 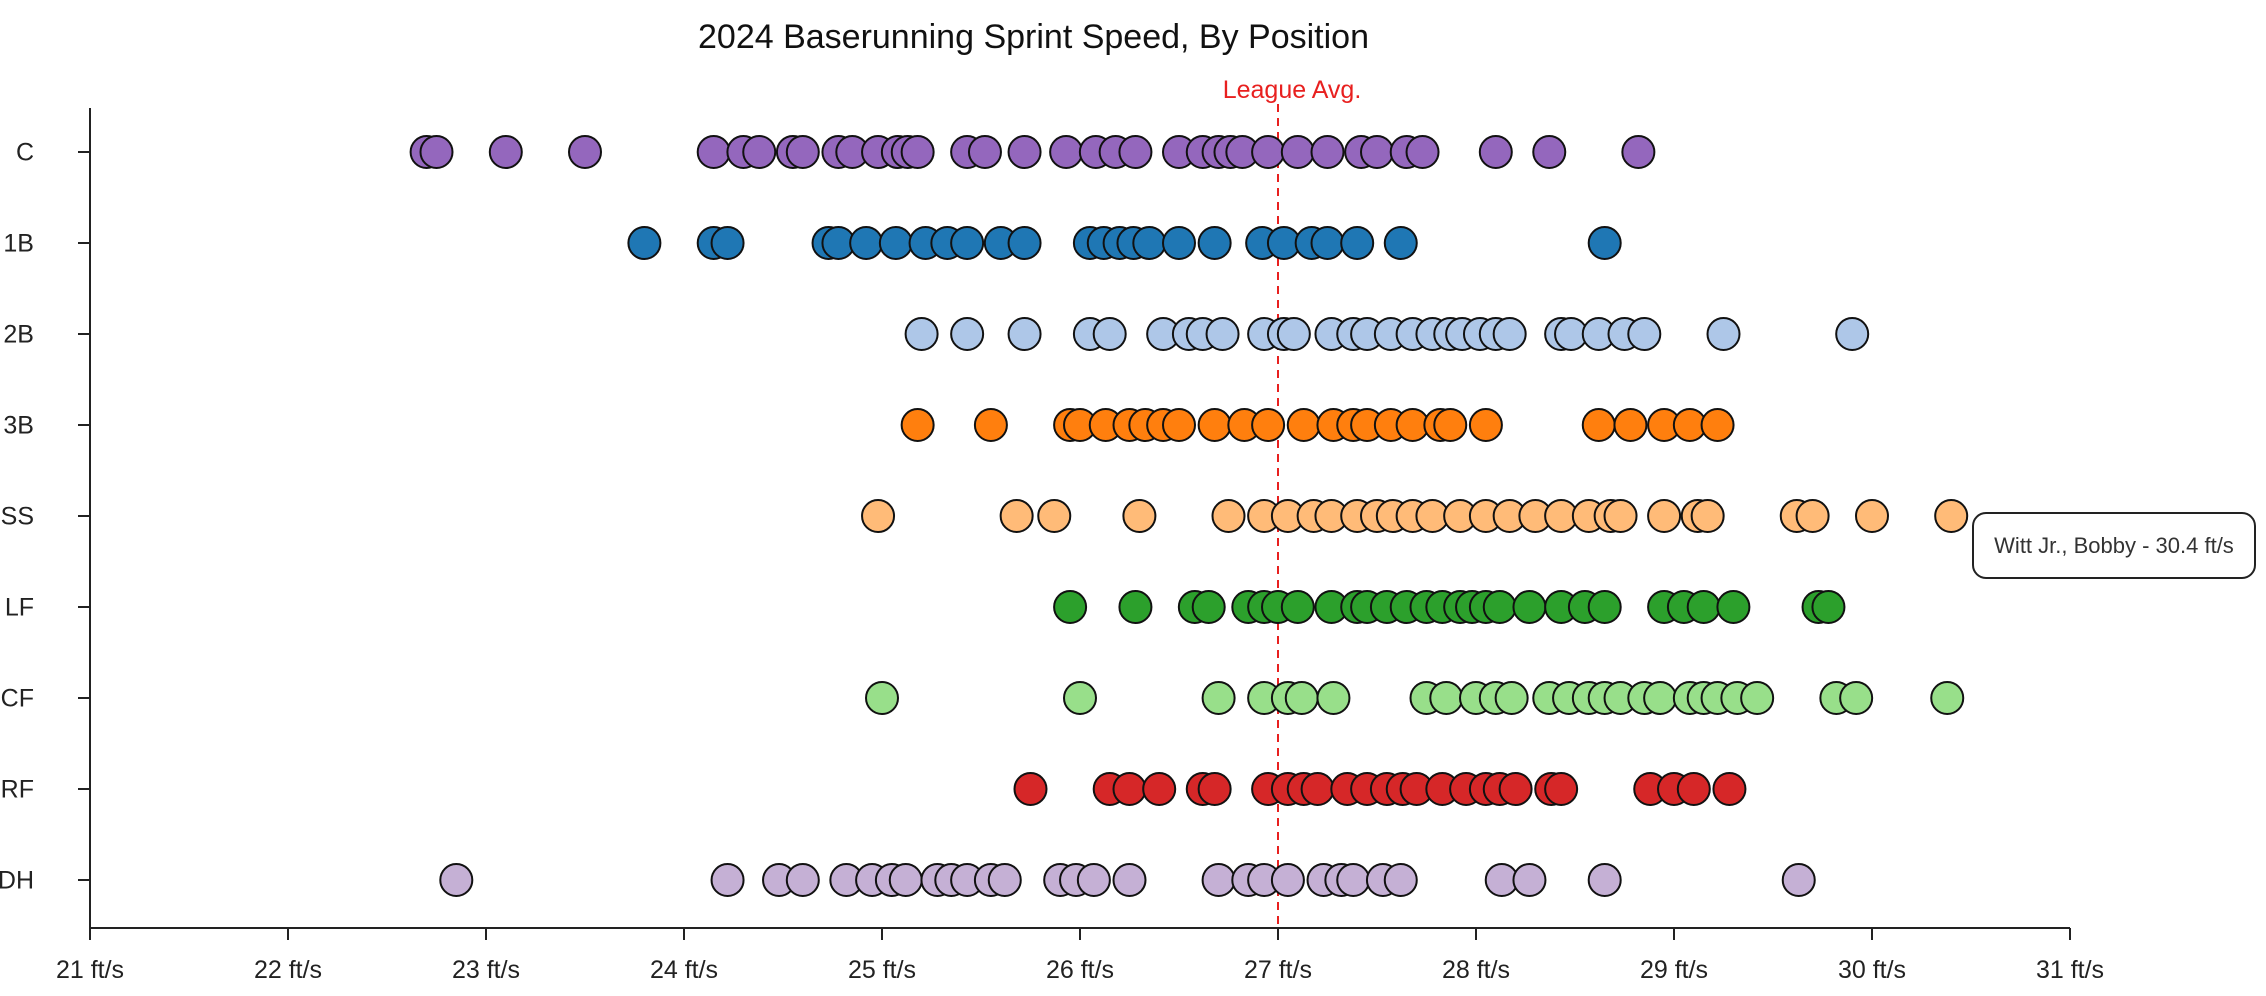 What do you see at coordinates (1292, 502) in the screenshot?
I see `league-average-line: League Avg.` at bounding box center [1292, 502].